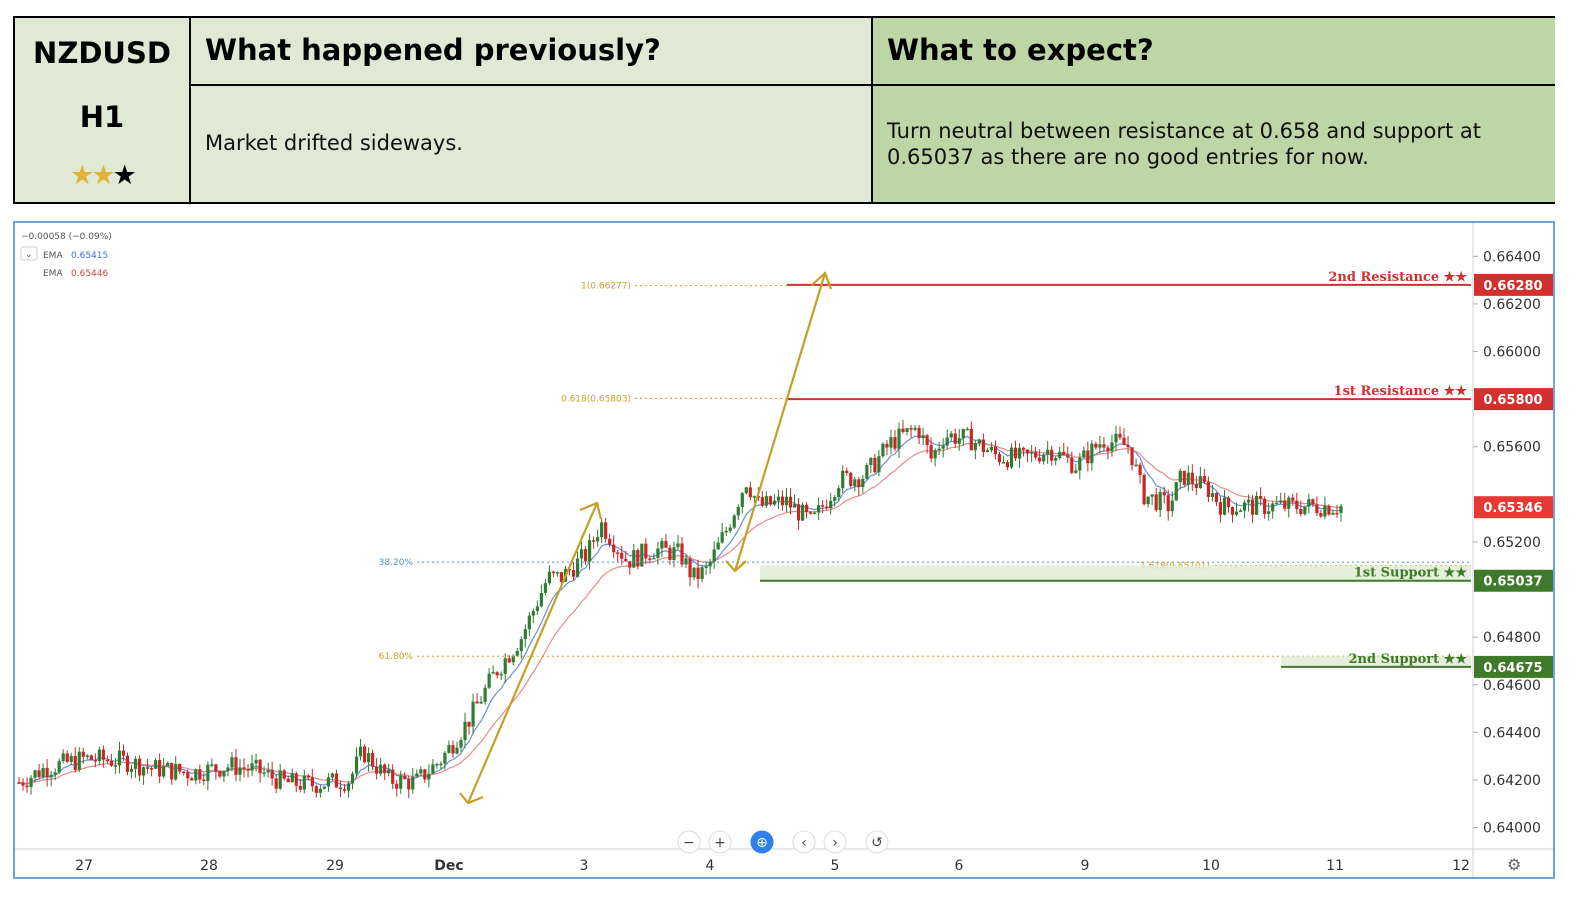 This screenshot has width=1588, height=906. I want to click on fib-level-label: 1(0.66277), so click(606, 287).